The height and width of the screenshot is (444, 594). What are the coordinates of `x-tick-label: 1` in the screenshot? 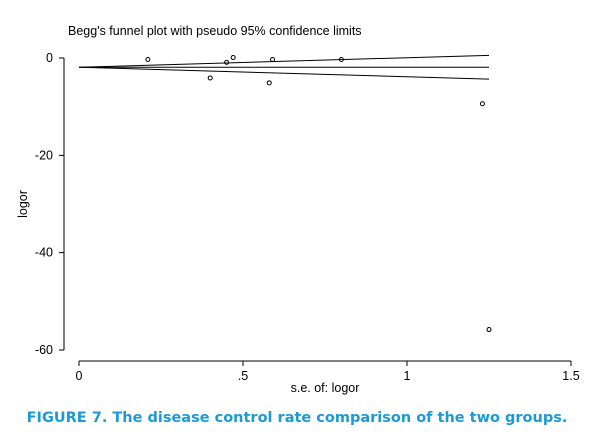 It's located at (407, 376).